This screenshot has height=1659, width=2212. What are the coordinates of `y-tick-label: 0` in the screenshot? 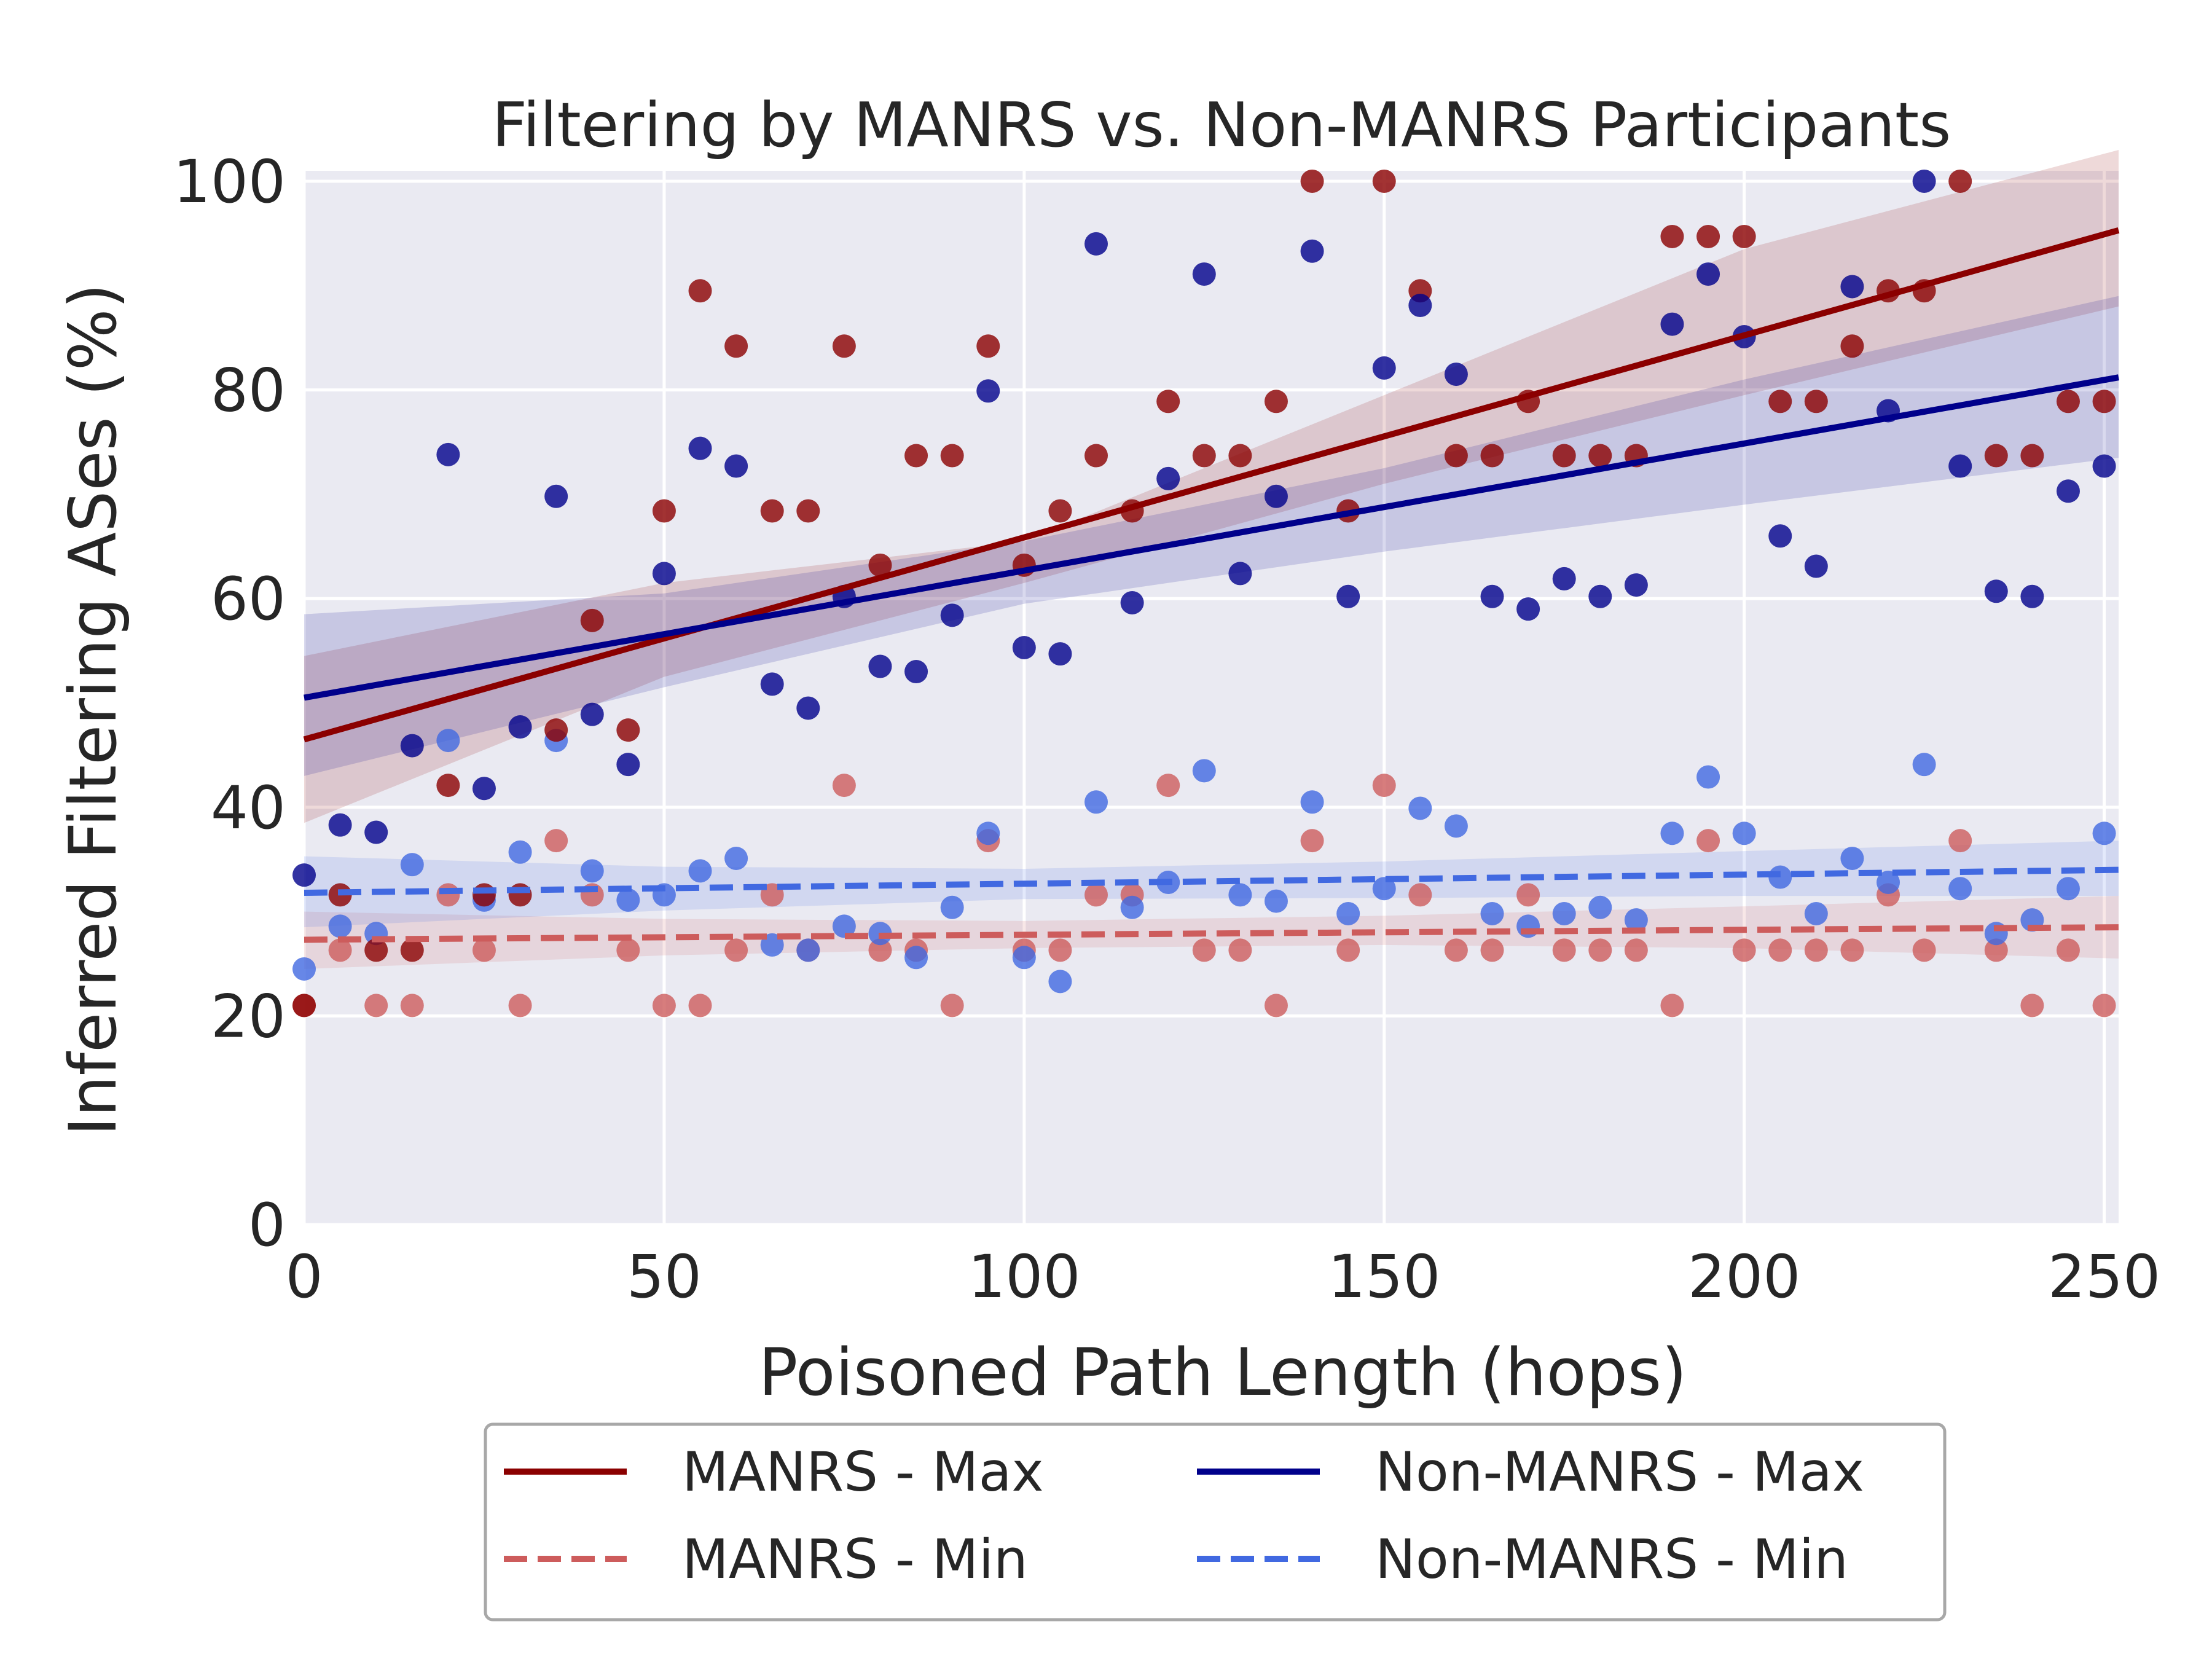 It's located at (267, 1225).